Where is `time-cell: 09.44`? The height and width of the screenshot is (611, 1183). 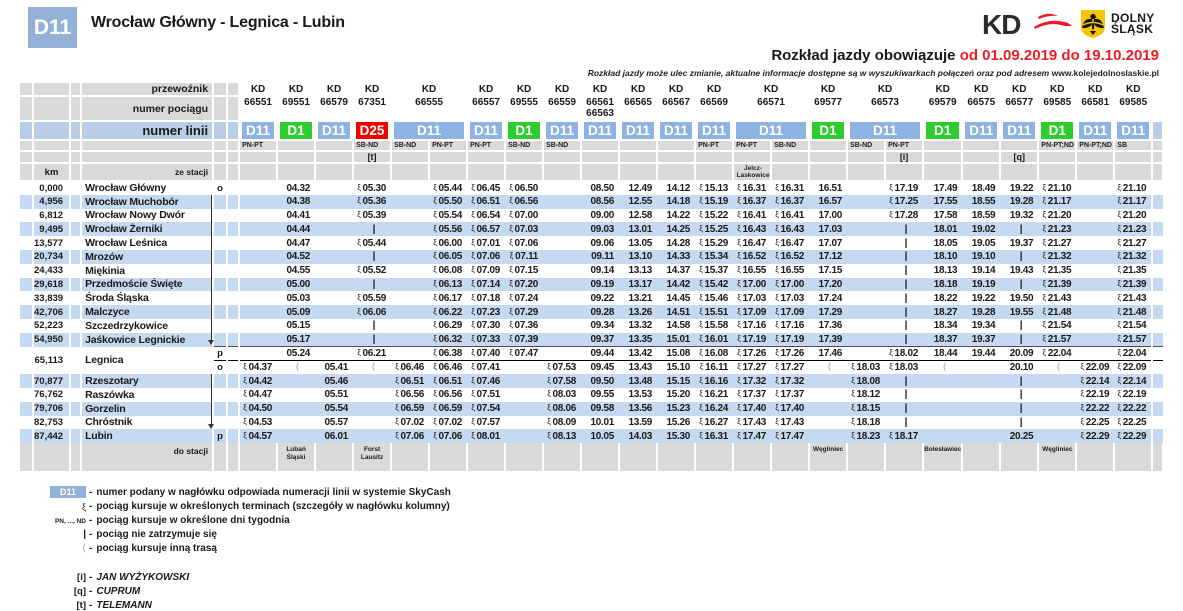
time-cell: 09.44 is located at coordinates (600, 353).